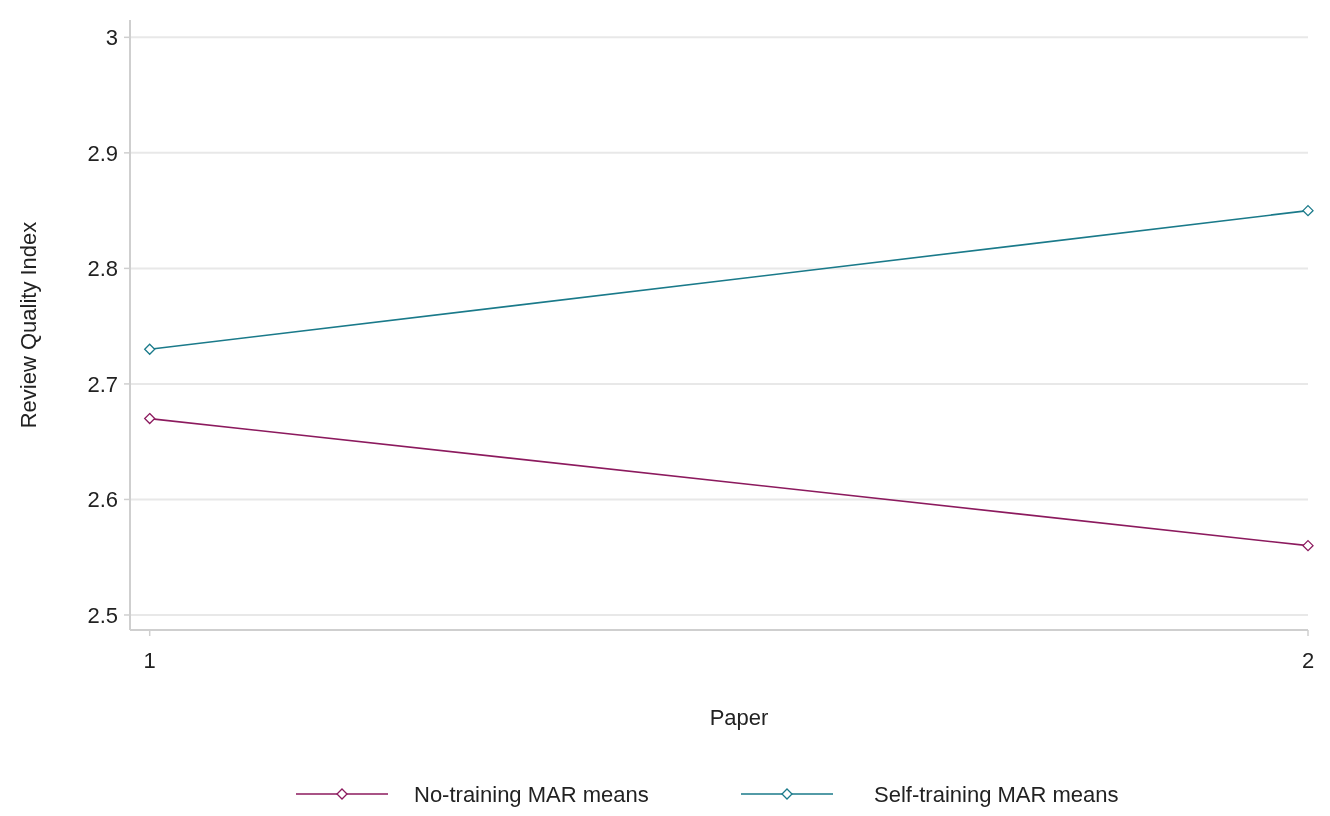 This screenshot has width=1330, height=816. I want to click on y-tick-label: 3, so click(111, 38).